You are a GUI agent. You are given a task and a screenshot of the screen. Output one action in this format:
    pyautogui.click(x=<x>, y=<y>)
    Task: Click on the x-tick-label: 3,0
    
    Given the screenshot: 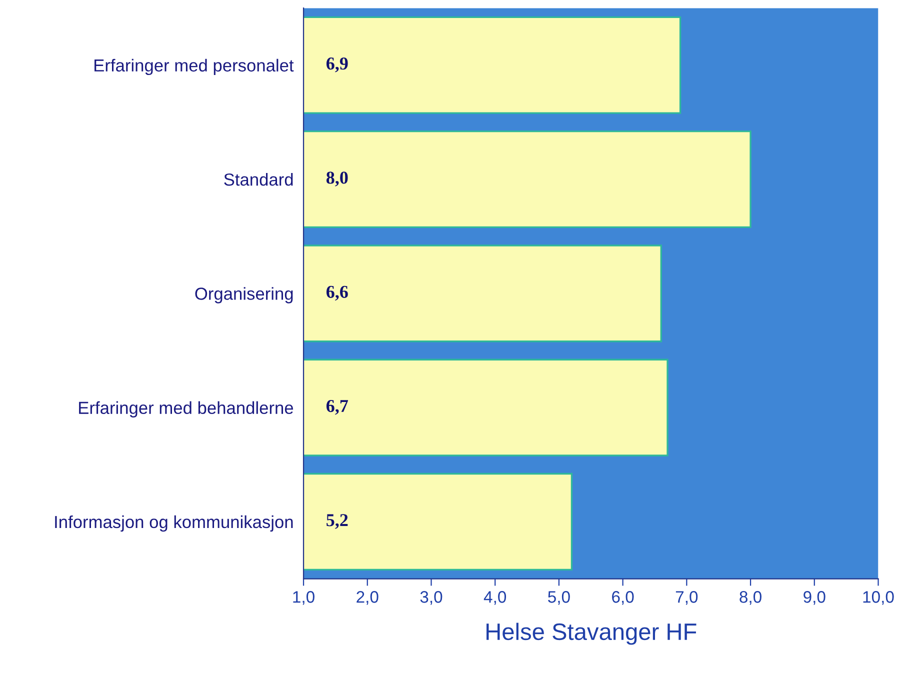 What is the action you would take?
    pyautogui.click(x=431, y=598)
    